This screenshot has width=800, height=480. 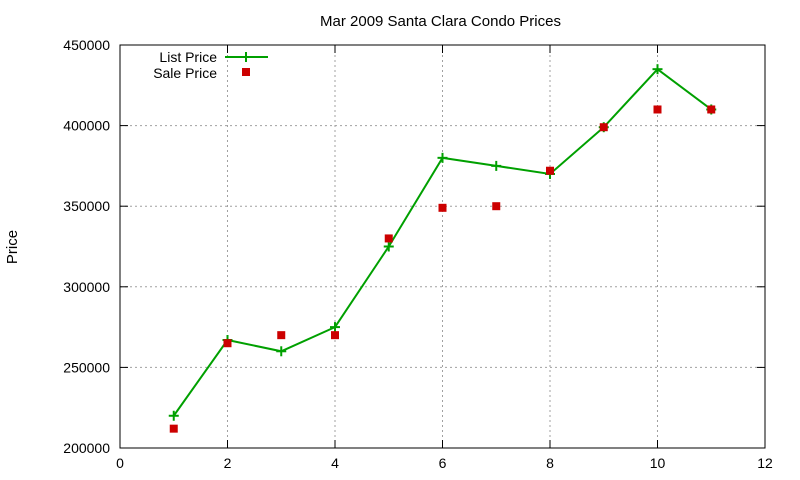 I want to click on y-tick-label: 200000, so click(x=86, y=448).